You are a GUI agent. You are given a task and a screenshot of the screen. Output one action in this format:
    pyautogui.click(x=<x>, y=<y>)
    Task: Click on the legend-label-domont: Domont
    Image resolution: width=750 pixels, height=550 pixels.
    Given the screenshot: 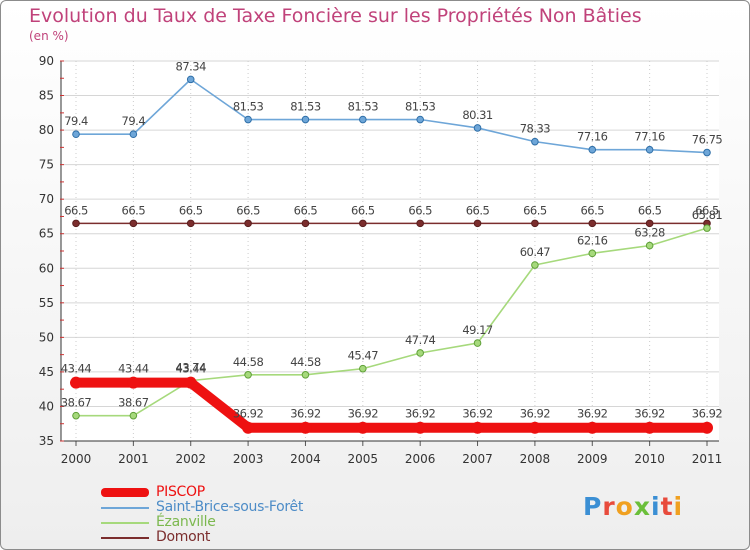 What is the action you would take?
    pyautogui.click(x=183, y=537)
    